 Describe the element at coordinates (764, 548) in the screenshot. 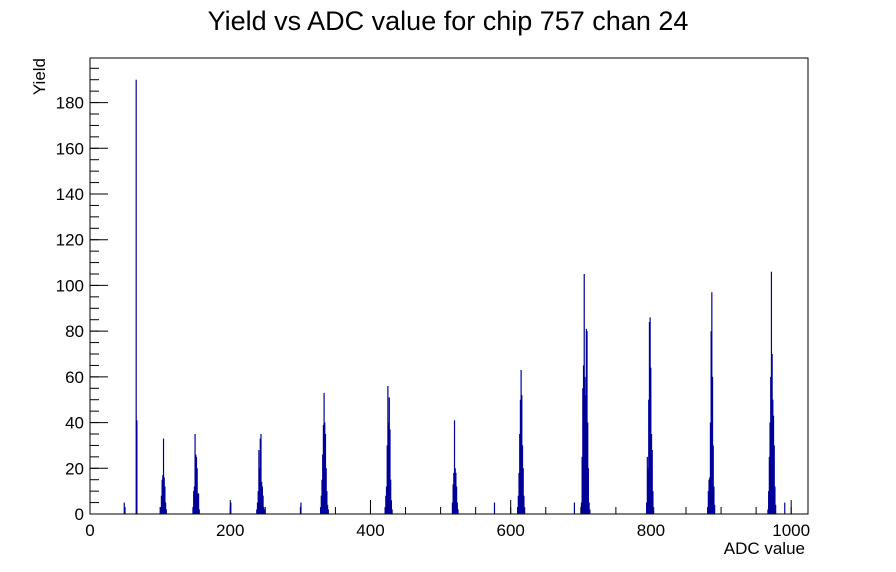

I see `x-axis-label: ADC value` at that location.